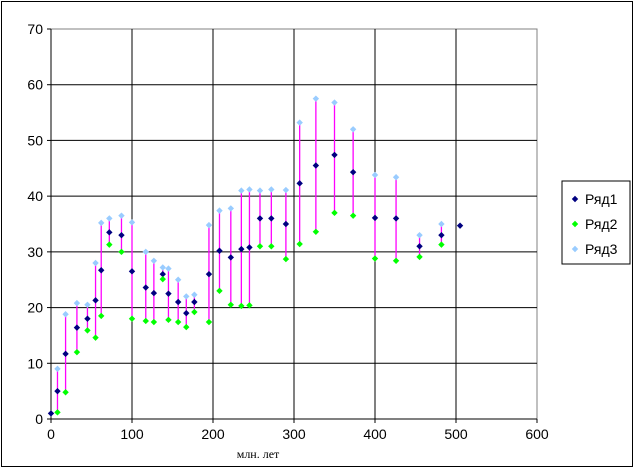 The width and height of the screenshot is (636, 470). I want to click on x-tick-label: 200, so click(213, 434).